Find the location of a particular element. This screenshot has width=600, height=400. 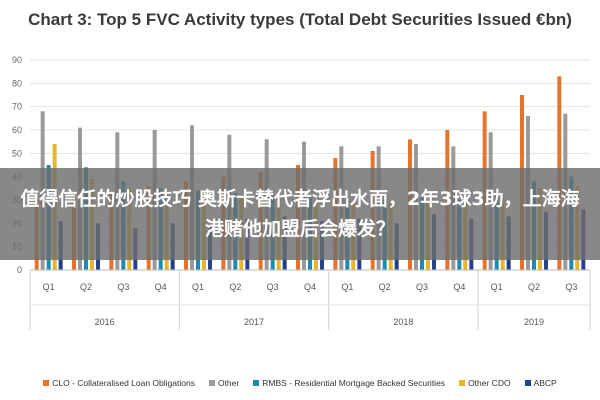

year-label: 2016 is located at coordinates (105, 322).